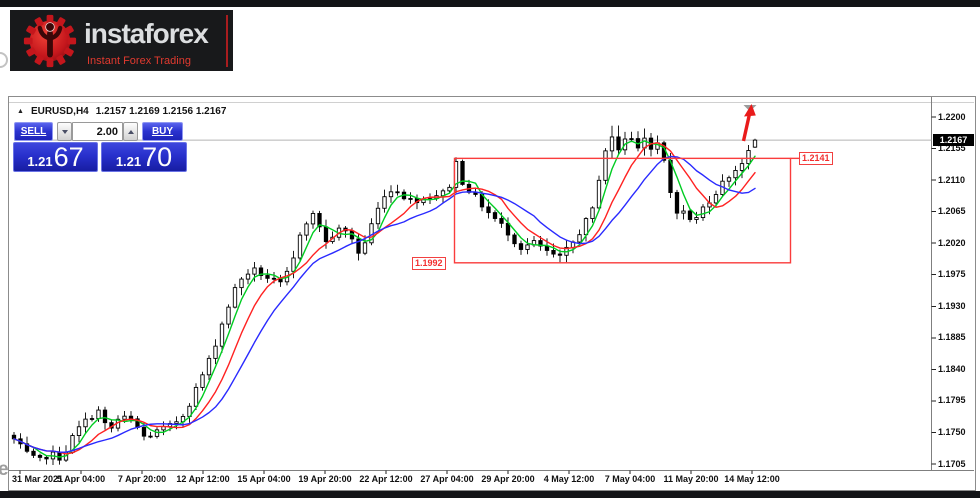  What do you see at coordinates (161, 111) in the screenshot?
I see `chart-ohlc-values: 1.2157 1.2169 1.2156 1.2167` at bounding box center [161, 111].